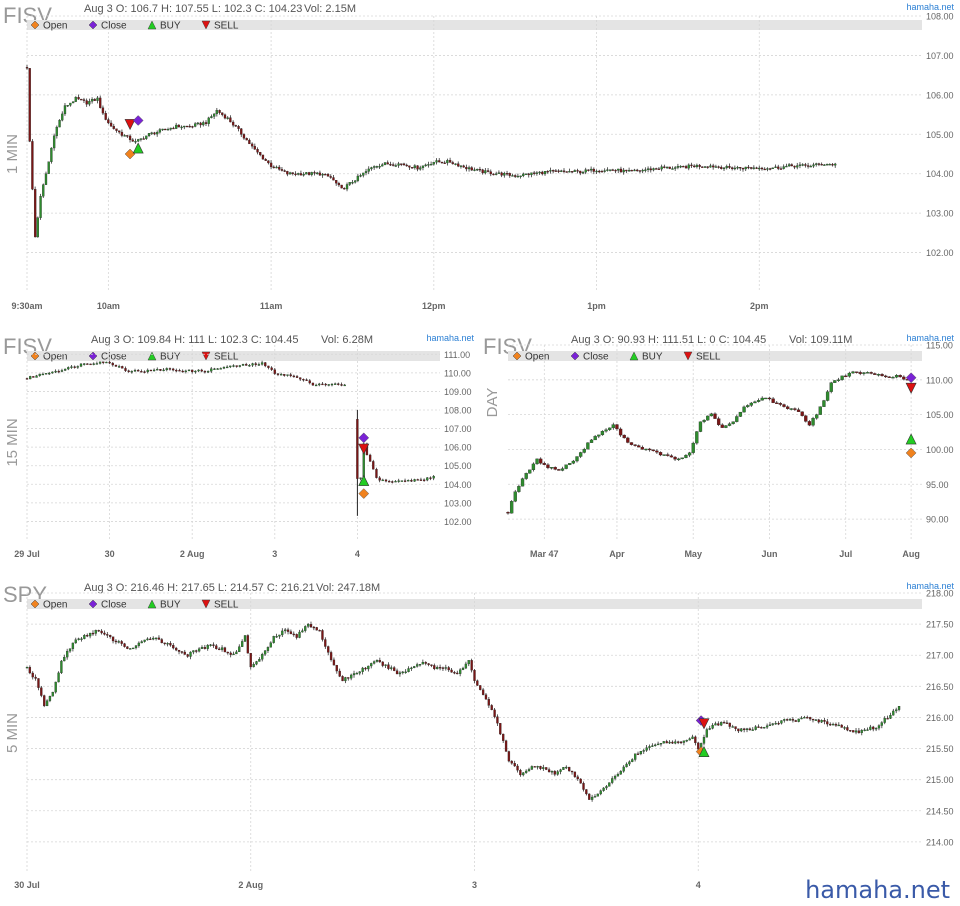 This screenshot has width=960, height=906. I want to click on legend-bar, so click(474, 25).